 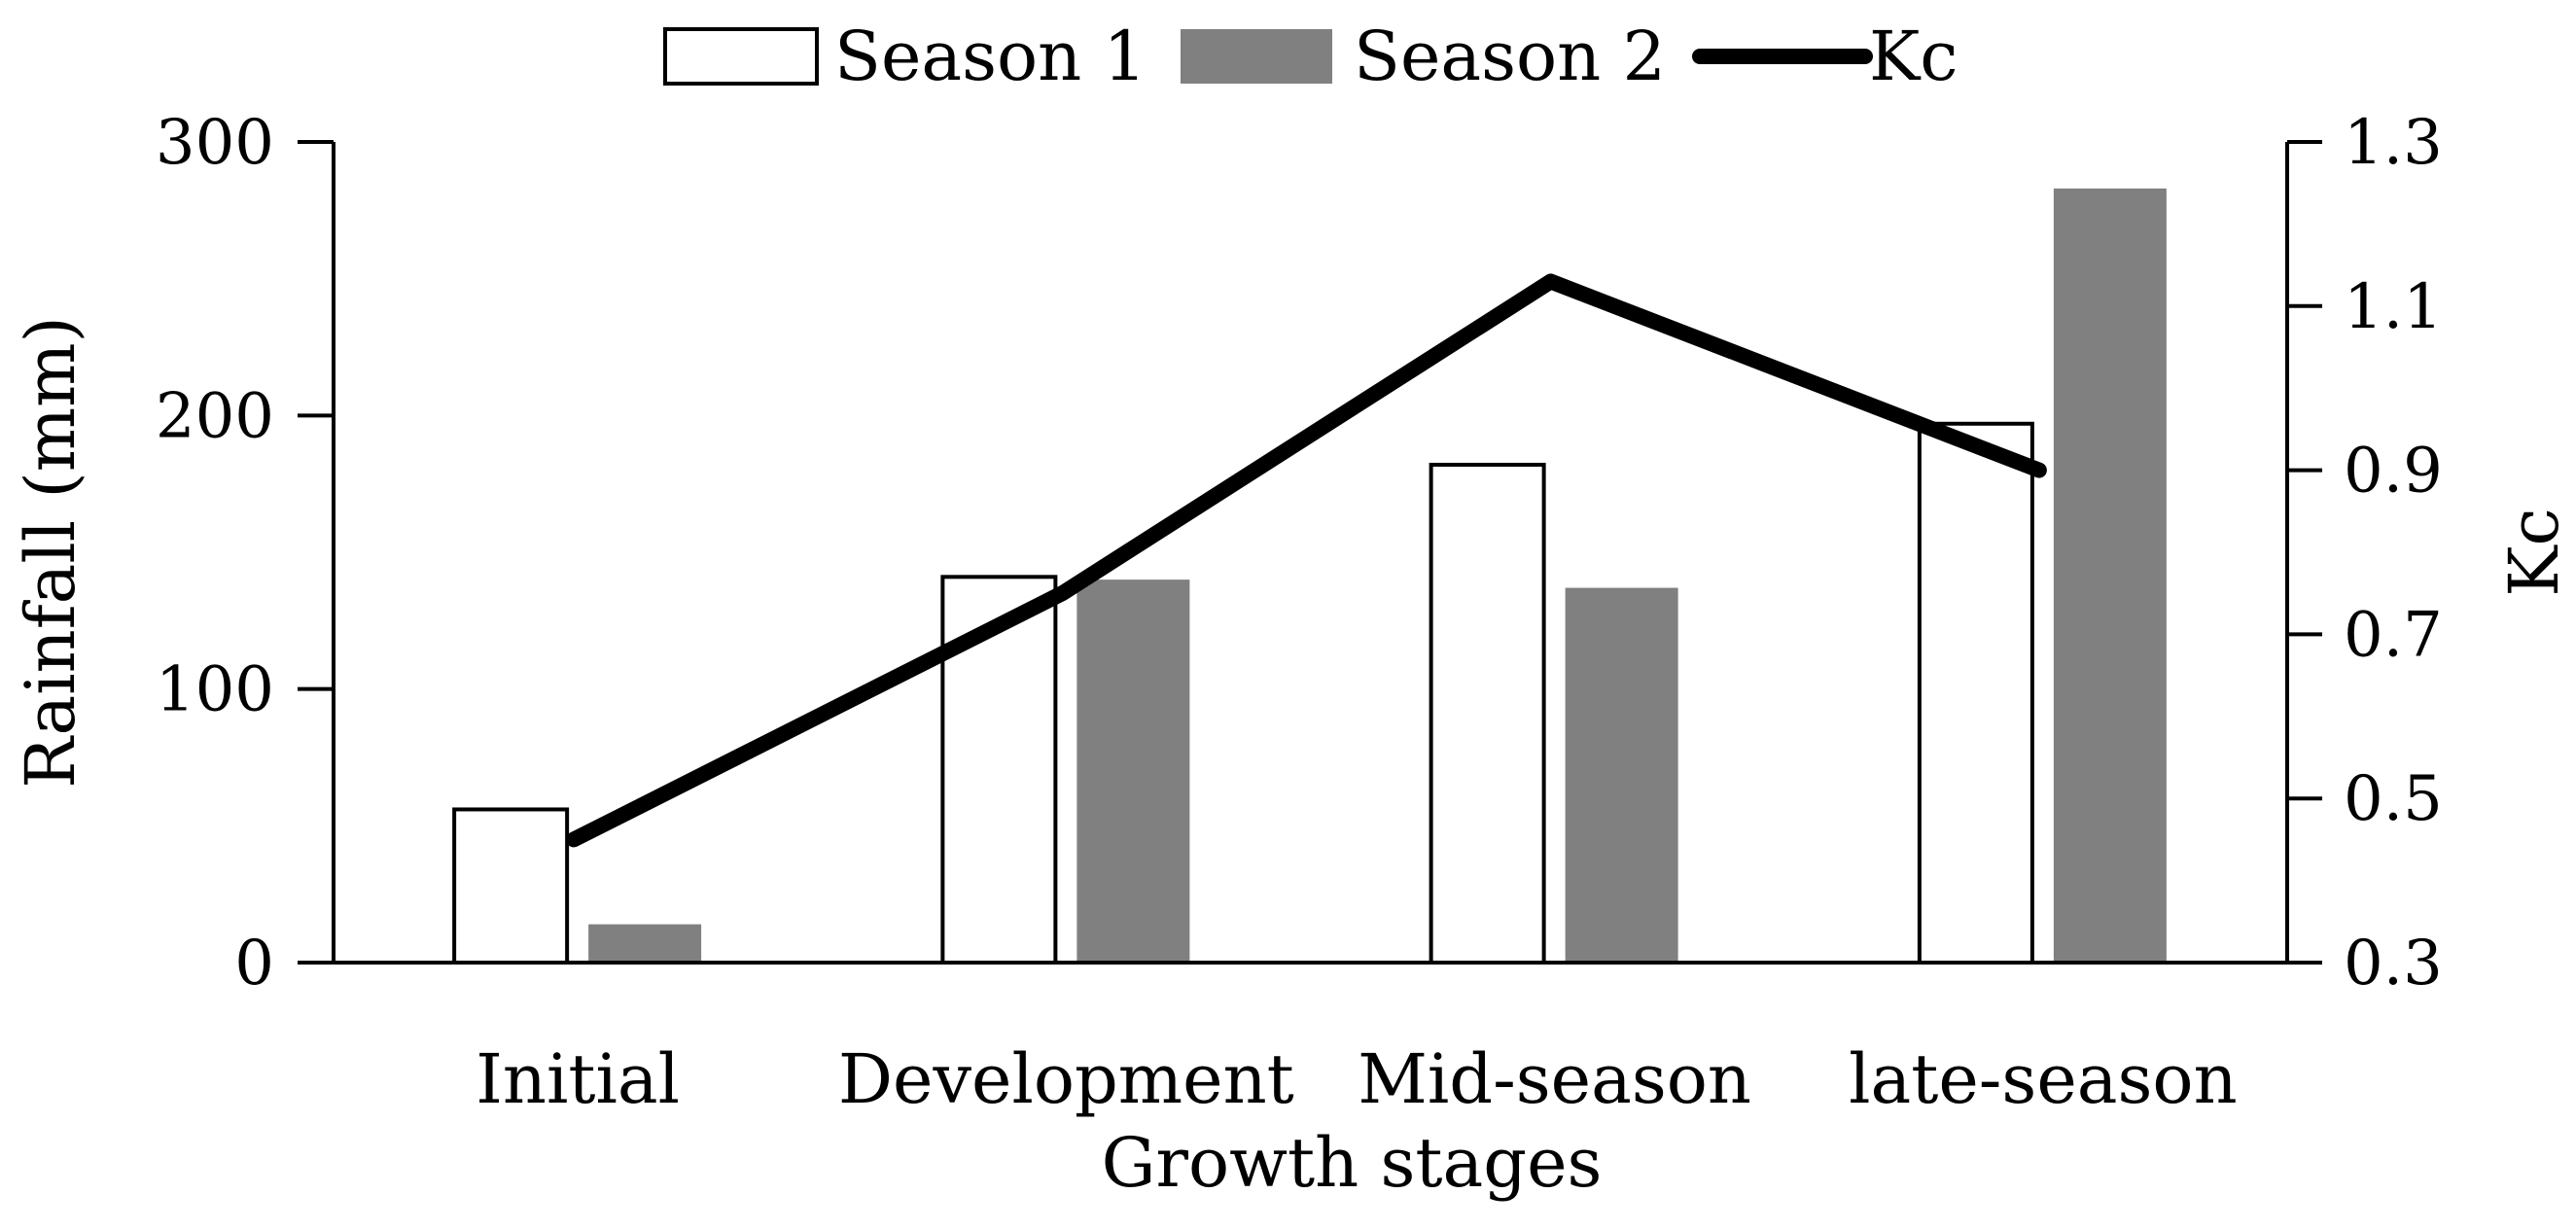 I want to click on bar-season1-development, so click(x=999, y=770).